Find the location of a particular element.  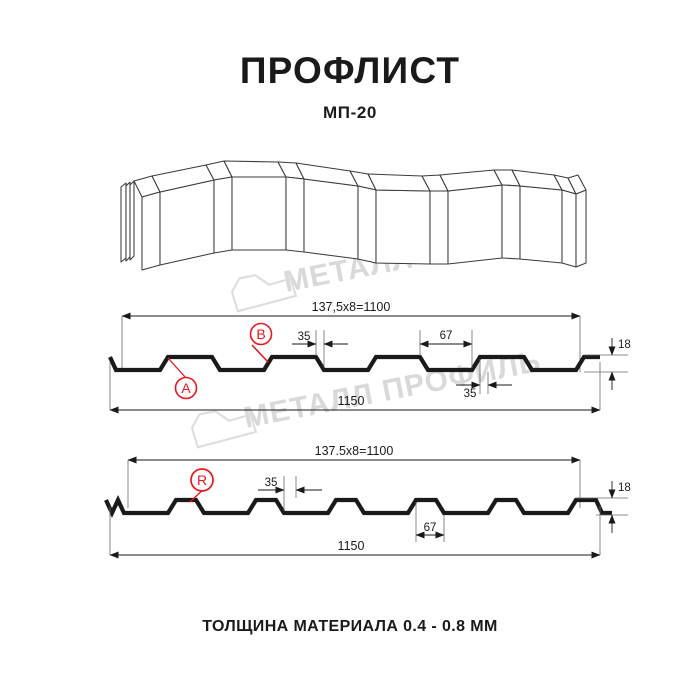

dim-label-18-top: 18 is located at coordinates (624, 345).